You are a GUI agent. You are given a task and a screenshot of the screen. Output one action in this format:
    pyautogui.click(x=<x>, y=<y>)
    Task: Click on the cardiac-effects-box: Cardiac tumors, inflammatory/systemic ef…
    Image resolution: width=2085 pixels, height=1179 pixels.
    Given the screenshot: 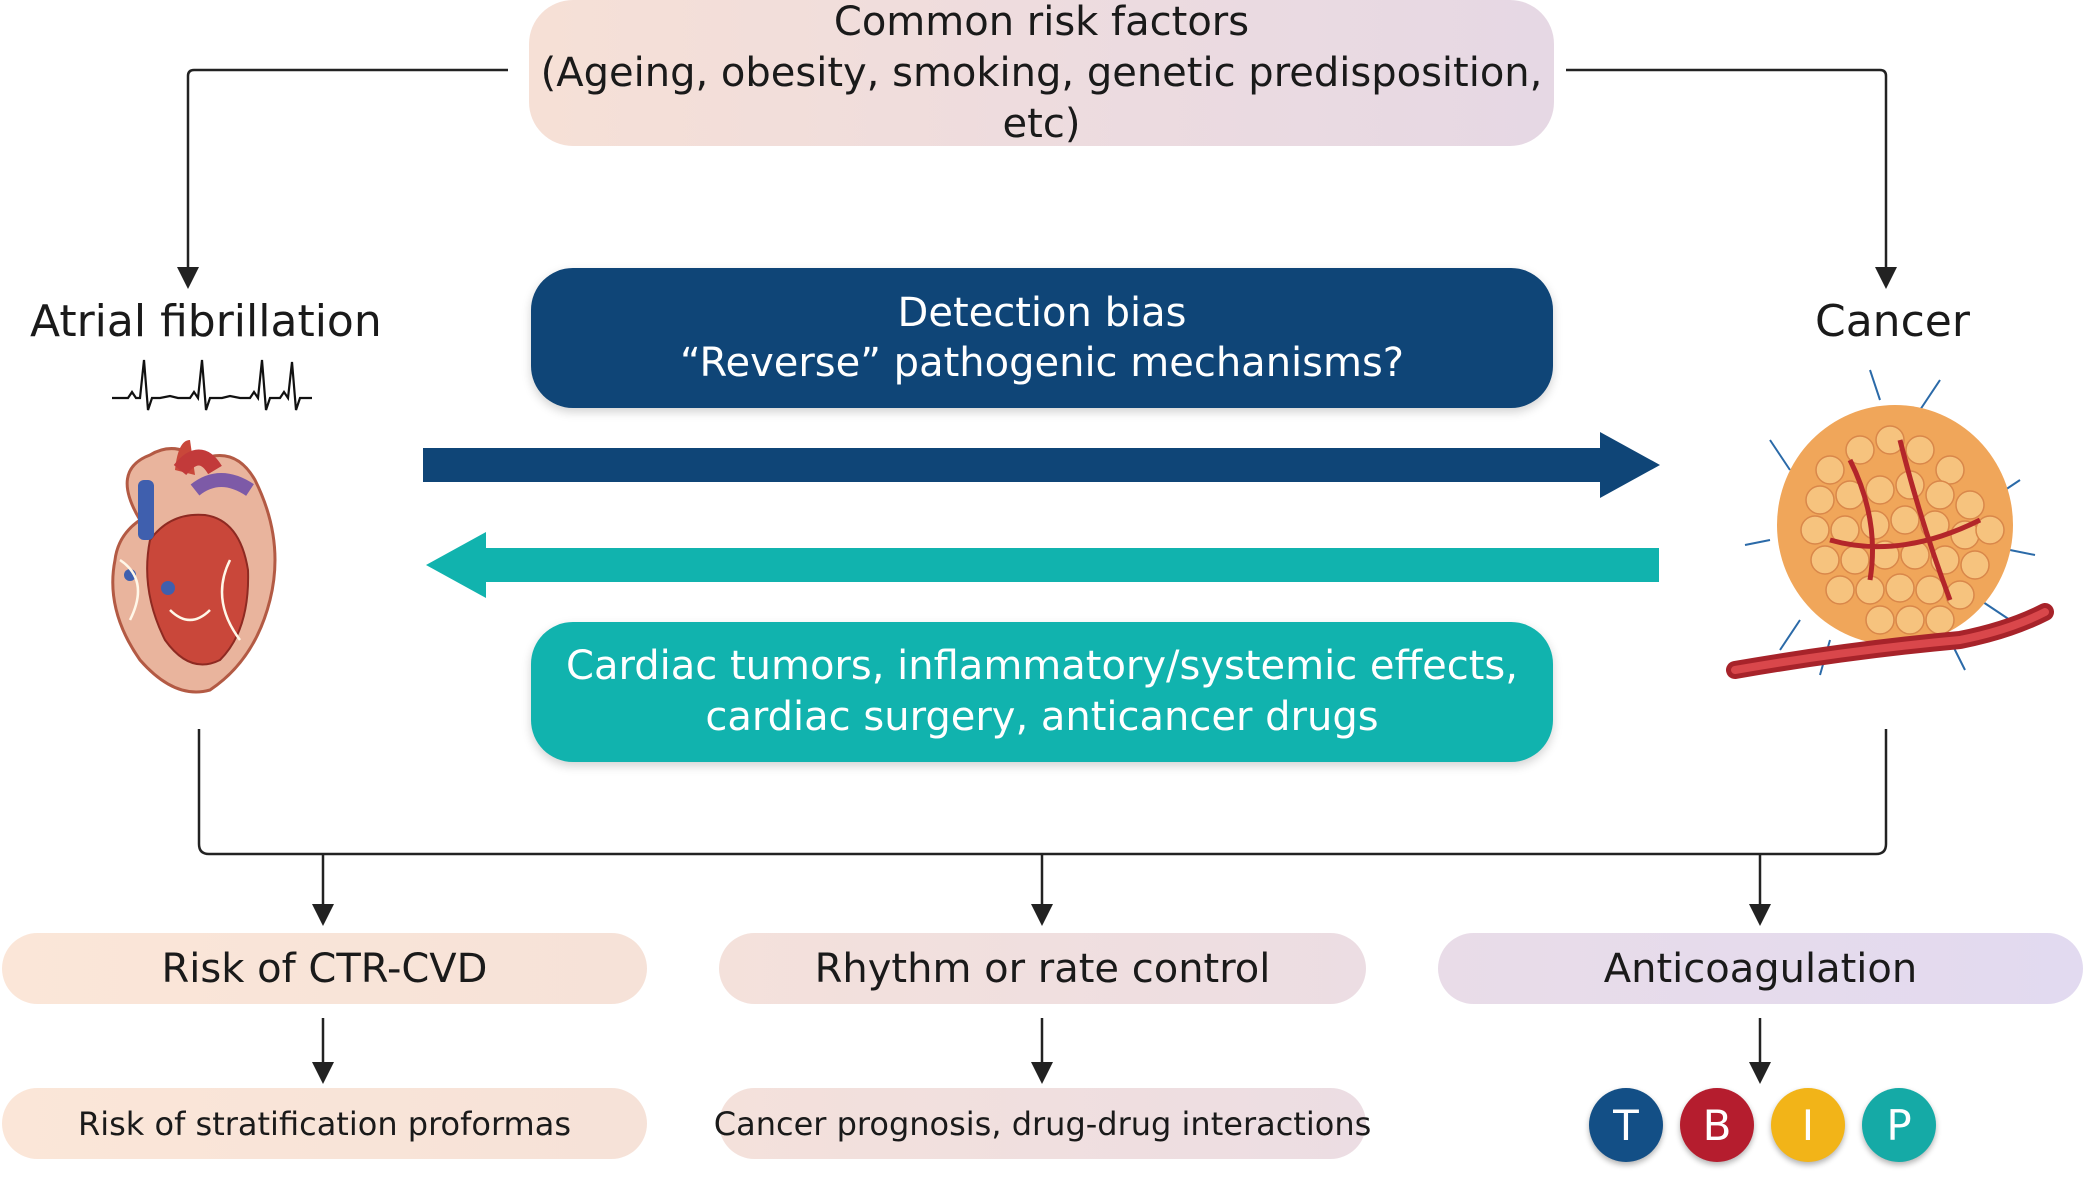 What is the action you would take?
    pyautogui.click(x=1042, y=692)
    